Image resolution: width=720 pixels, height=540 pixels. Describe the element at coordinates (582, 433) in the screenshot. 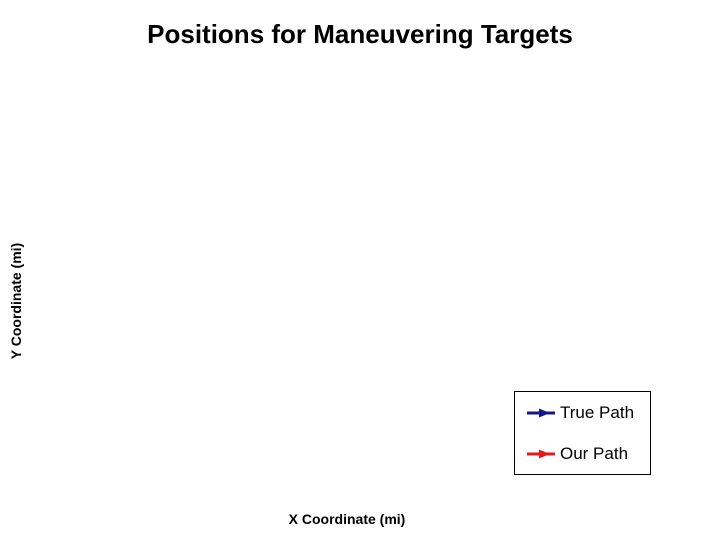

I see `legend: True Path Our Path` at that location.